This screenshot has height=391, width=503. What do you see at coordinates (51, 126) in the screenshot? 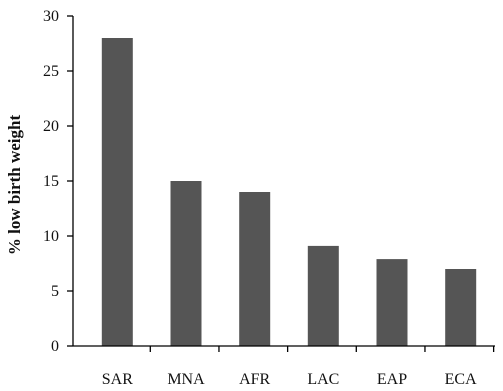
I see `y-tick-label: 20` at bounding box center [51, 126].